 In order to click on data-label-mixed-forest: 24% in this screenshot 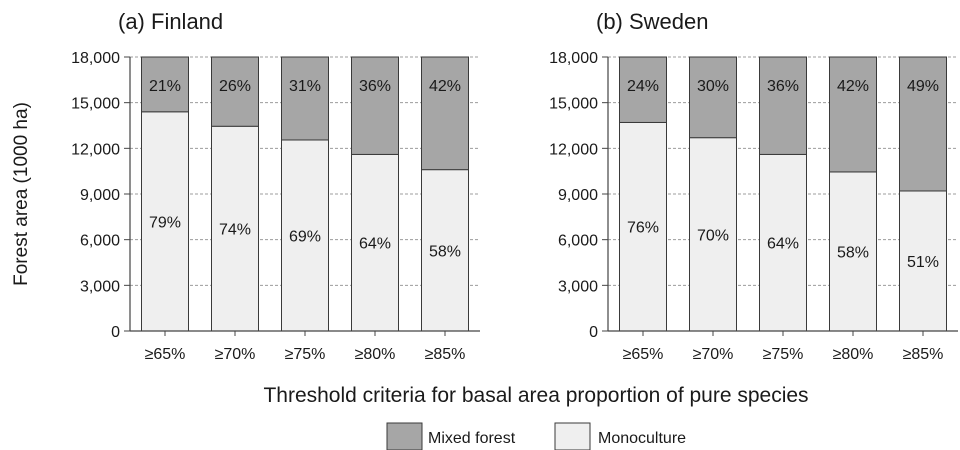, I will do `click(643, 86)`.